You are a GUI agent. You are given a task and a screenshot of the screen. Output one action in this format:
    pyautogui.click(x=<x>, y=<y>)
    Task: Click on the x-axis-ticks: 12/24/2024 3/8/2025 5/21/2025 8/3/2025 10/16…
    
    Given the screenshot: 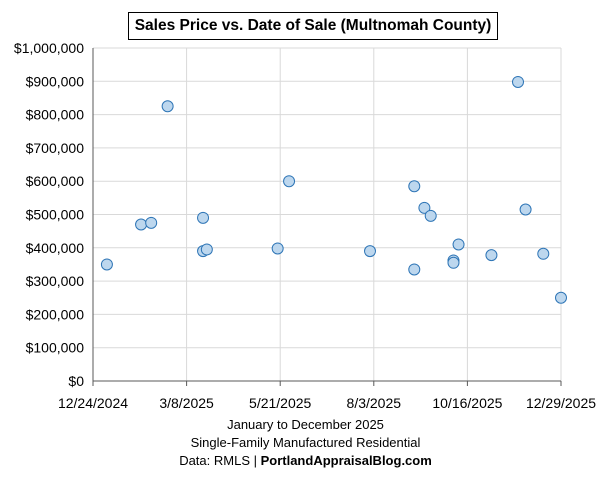 What is the action you would take?
    pyautogui.click(x=327, y=396)
    